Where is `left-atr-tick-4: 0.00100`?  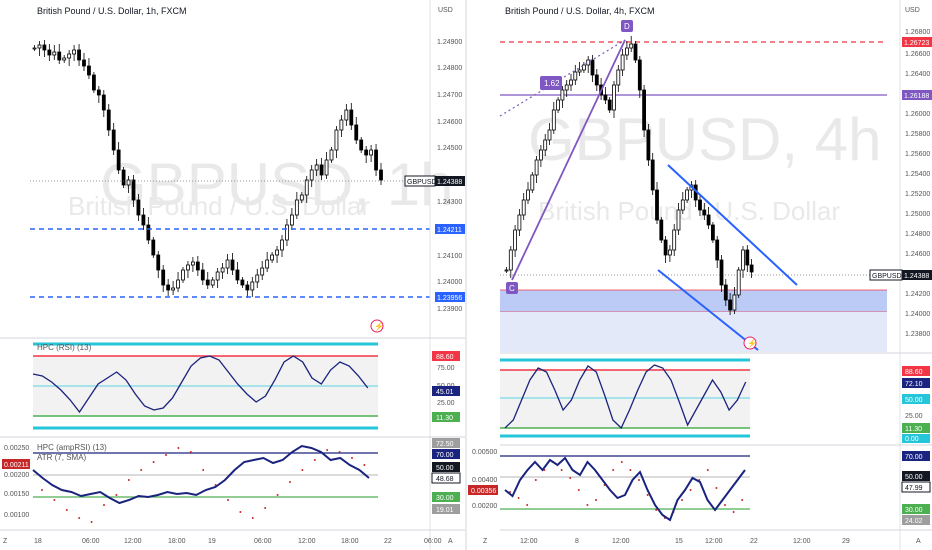 left-atr-tick-4: 0.00100 is located at coordinates (16, 515).